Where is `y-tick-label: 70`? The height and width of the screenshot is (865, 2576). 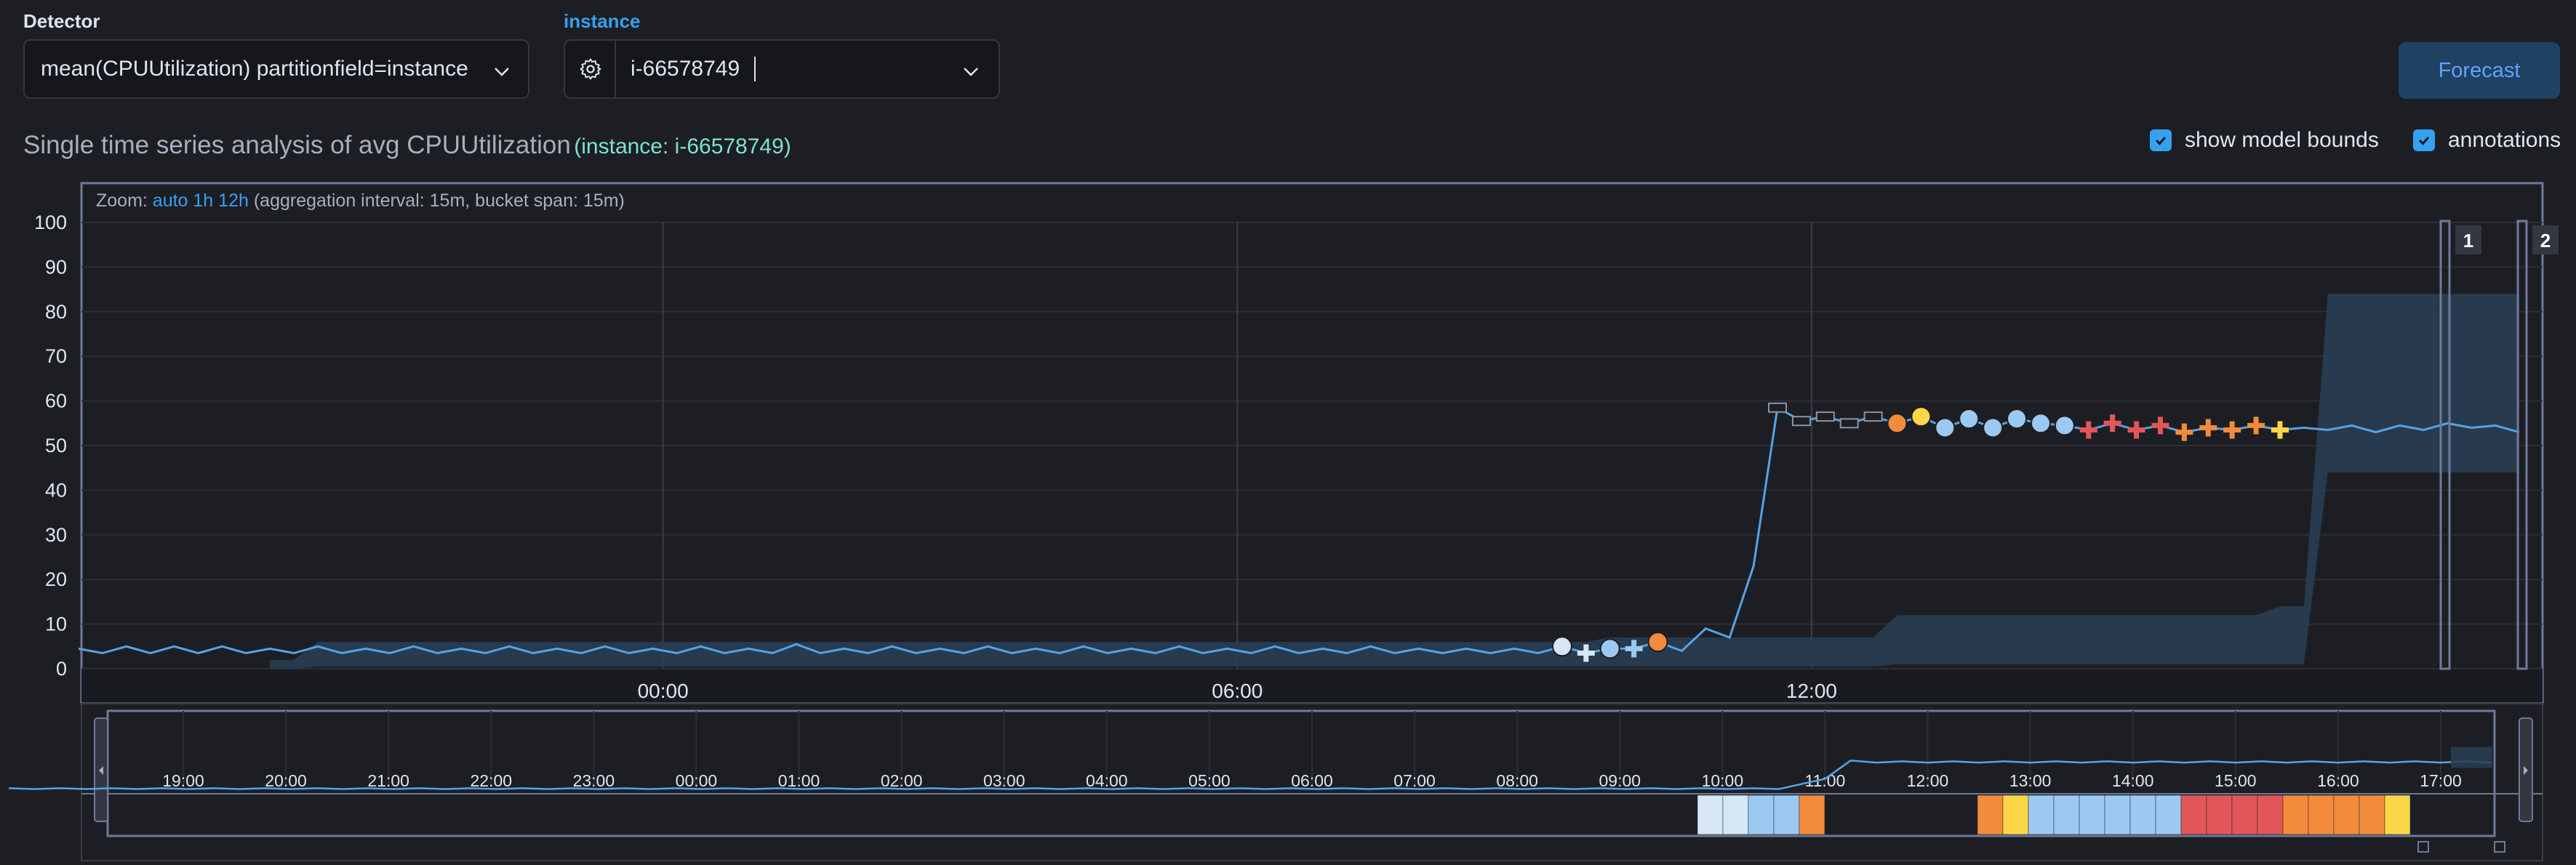 y-tick-label: 70 is located at coordinates (56, 356).